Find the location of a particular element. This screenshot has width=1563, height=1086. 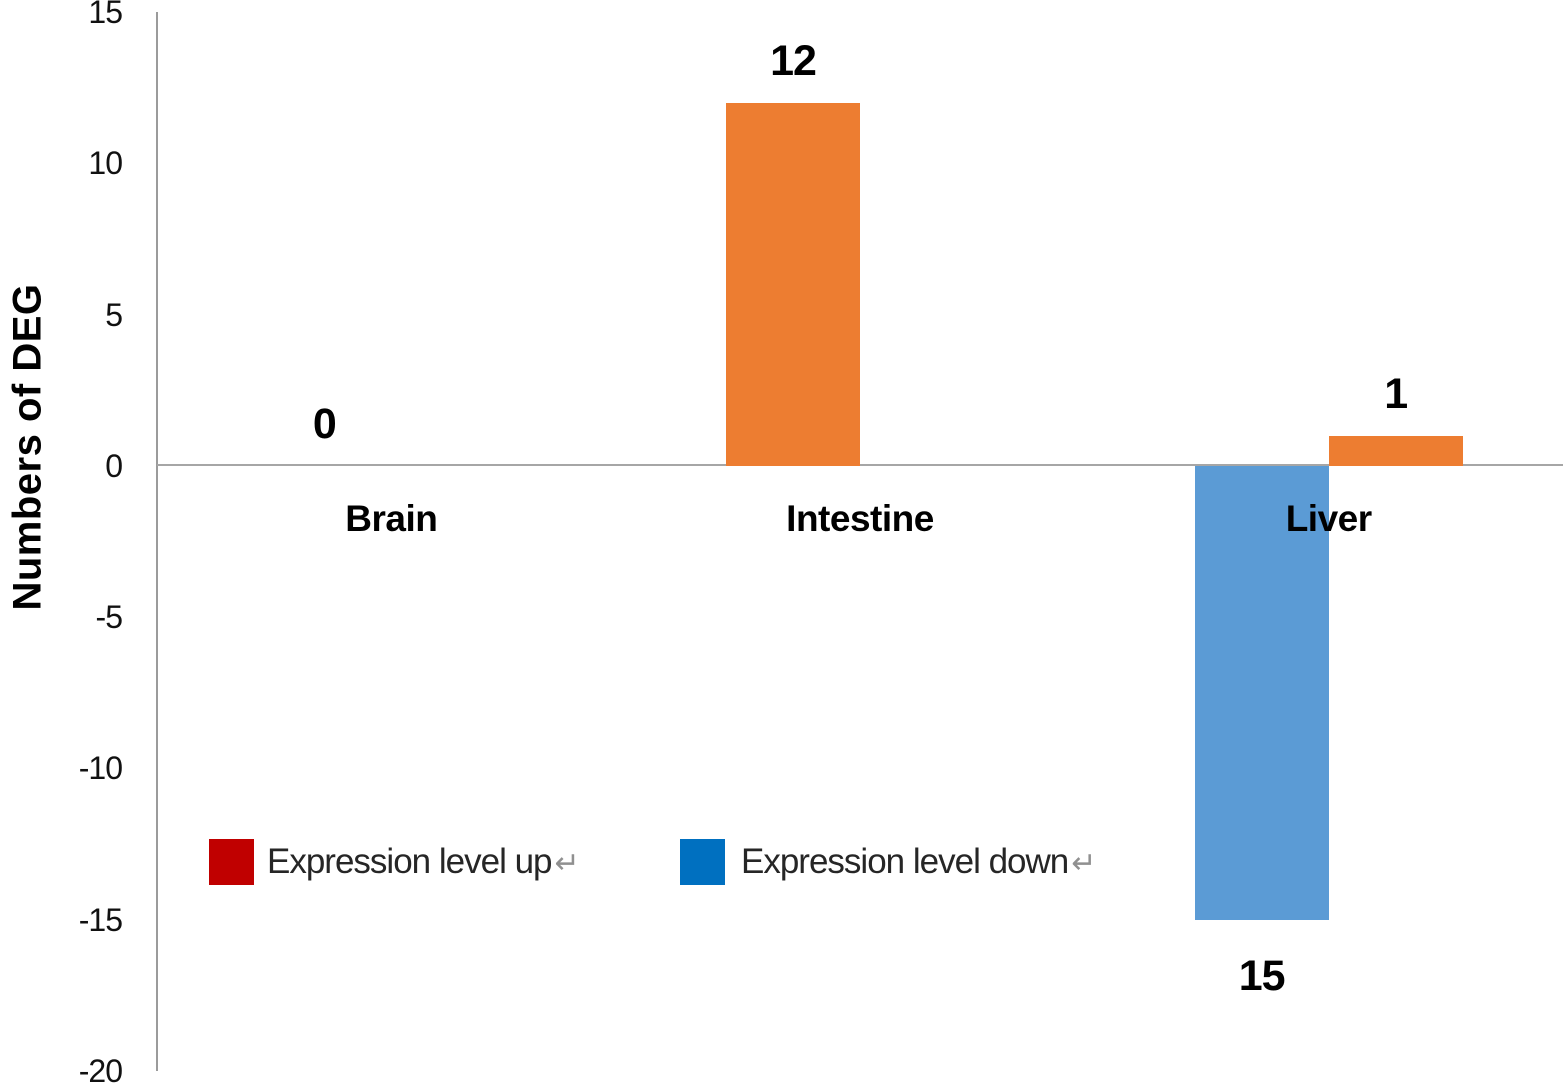

legend-label: Expression level down is located at coordinates (905, 861).